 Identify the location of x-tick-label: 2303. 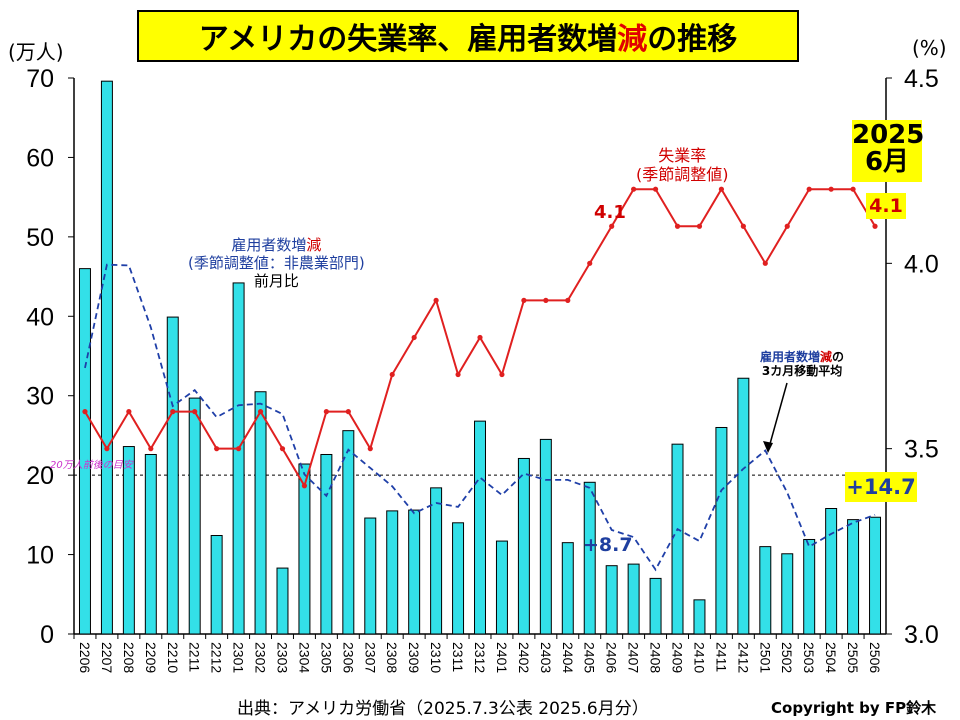
(282, 657).